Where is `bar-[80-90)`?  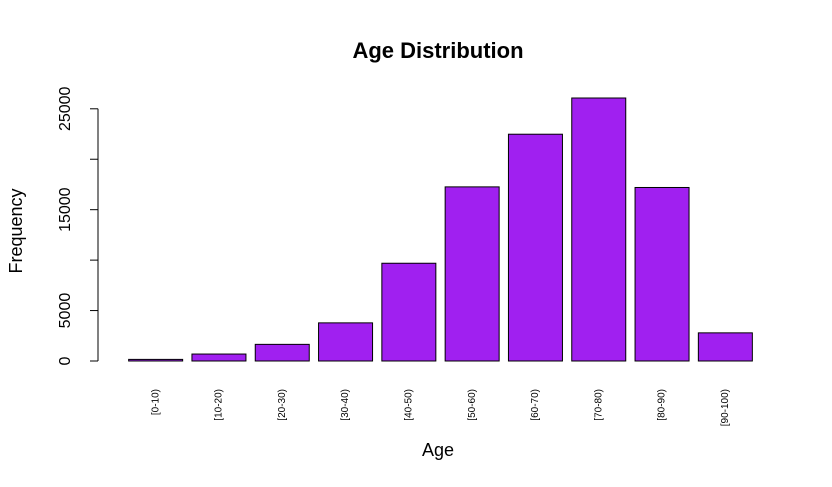
bar-[80-90) is located at coordinates (662, 274).